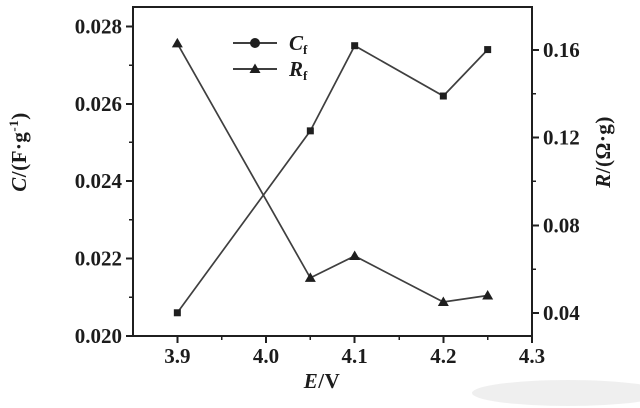 The width and height of the screenshot is (640, 408). I want to click on x-tick-label: 4.1, so click(355, 356).